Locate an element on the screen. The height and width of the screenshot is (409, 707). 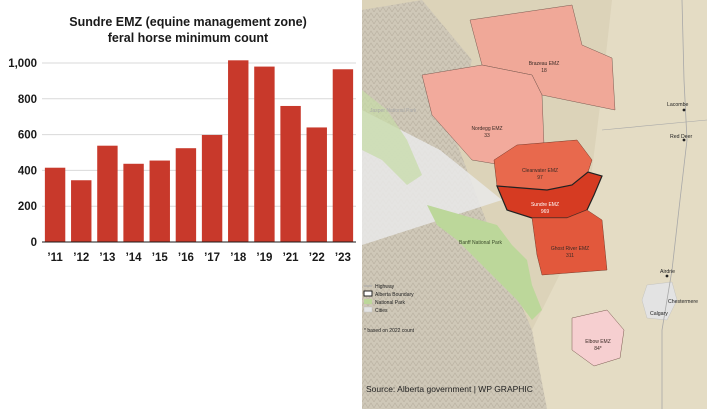
red-deer-label: Red Deer is located at coordinates (681, 137).